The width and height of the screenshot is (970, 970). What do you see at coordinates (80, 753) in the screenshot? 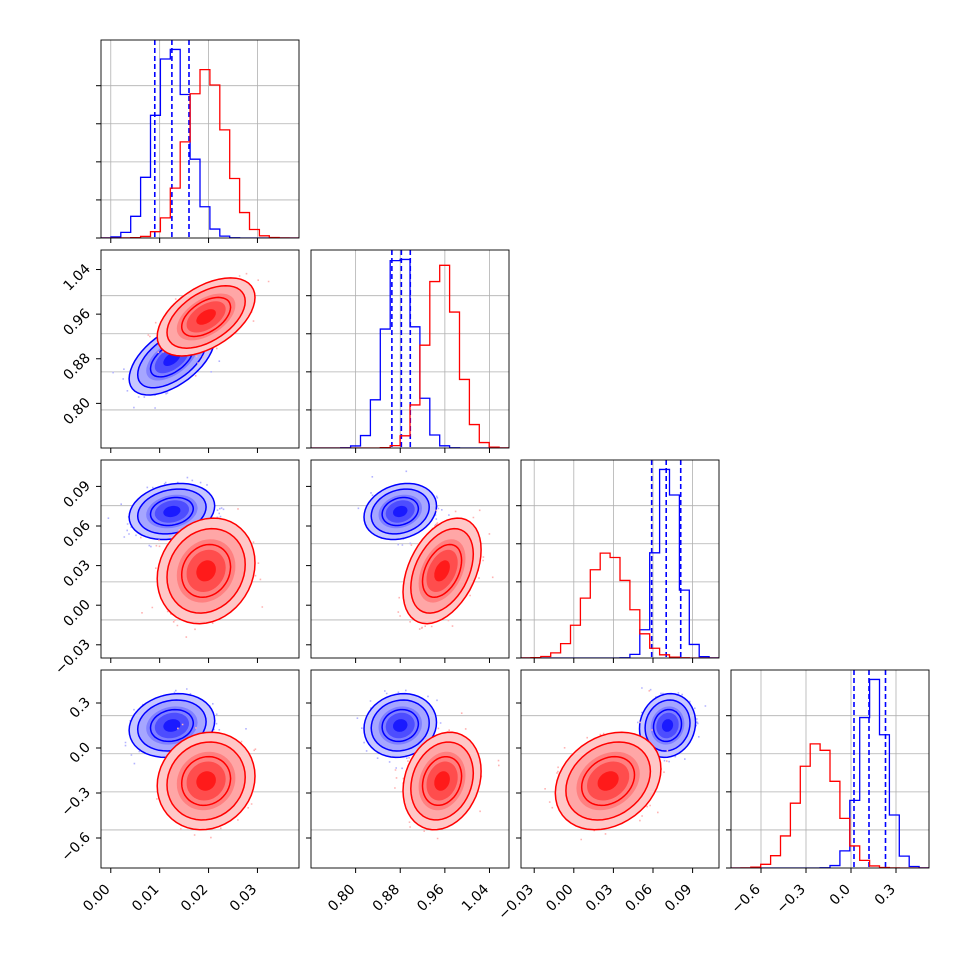
I see `y-tick-label: 0.0` at bounding box center [80, 753].